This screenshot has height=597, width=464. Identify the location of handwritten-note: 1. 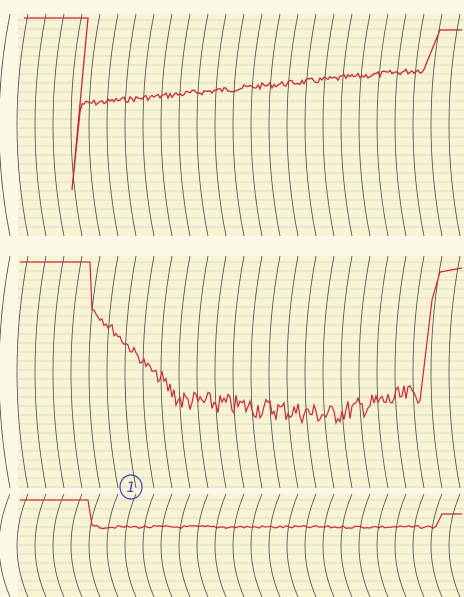
(131, 488).